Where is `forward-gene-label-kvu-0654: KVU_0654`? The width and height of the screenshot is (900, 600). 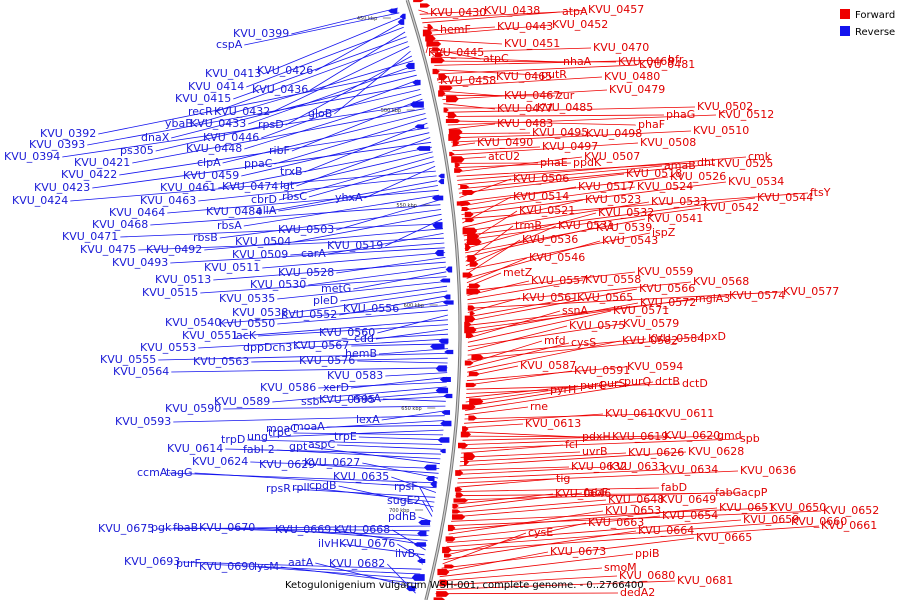 forward-gene-label-kvu-0654: KVU_0654 is located at coordinates (690, 515).